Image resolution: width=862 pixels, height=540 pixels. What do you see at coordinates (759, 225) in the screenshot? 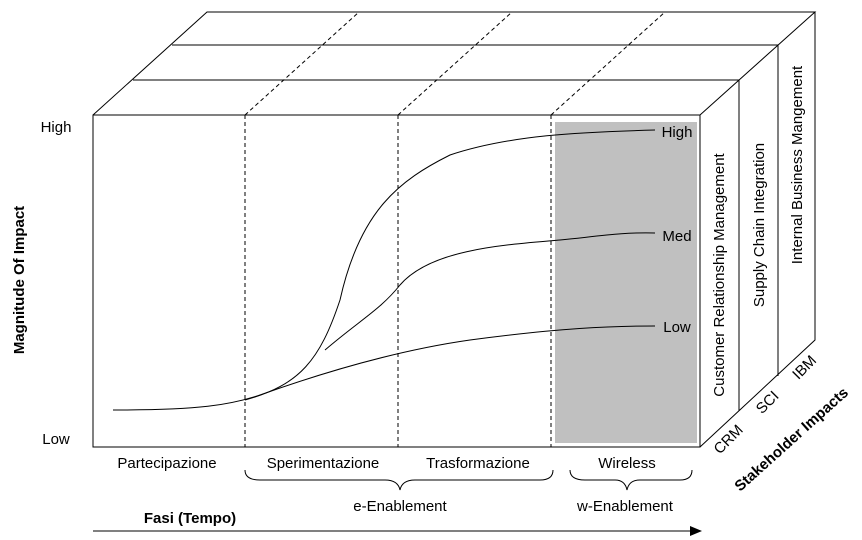
I see `layer-name: Supply Chain Integration` at bounding box center [759, 225].